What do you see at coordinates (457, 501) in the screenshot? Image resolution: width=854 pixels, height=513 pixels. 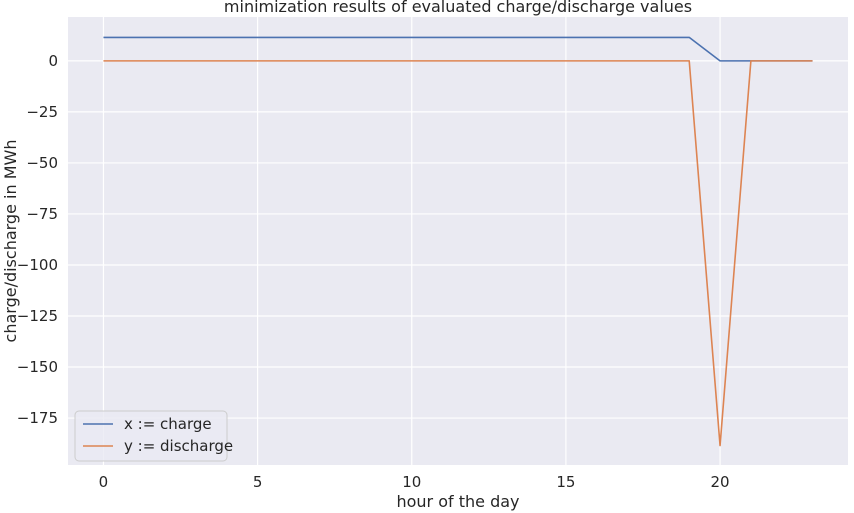 I see `x-axis-label: hour of the day` at bounding box center [457, 501].